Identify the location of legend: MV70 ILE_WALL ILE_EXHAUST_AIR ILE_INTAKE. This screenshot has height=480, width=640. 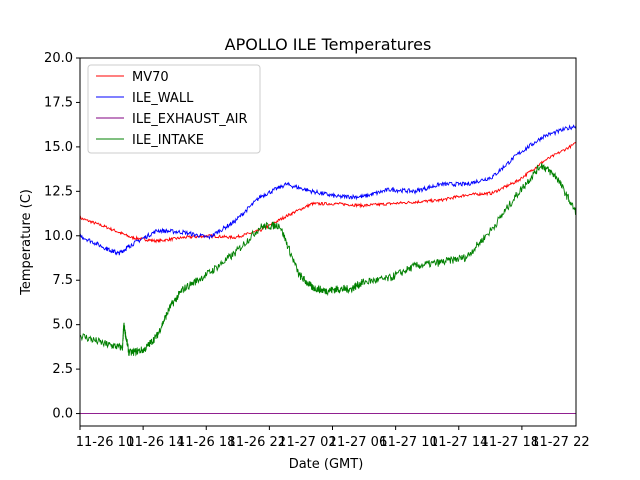
(174, 109).